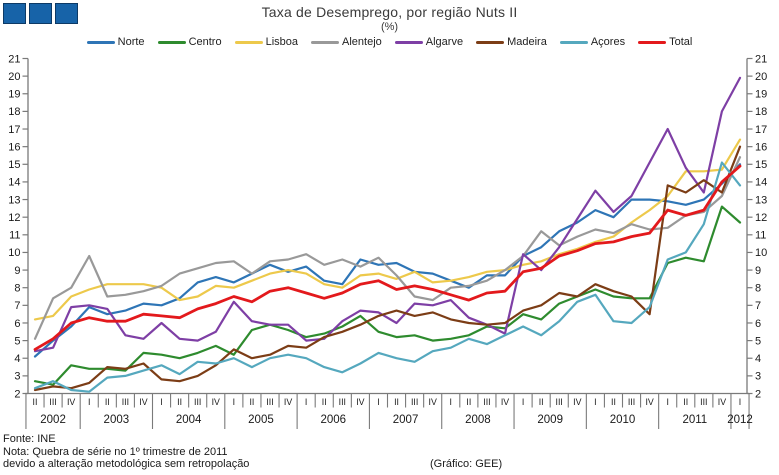  I want to click on y-axis-label-right: 20, so click(761, 77).